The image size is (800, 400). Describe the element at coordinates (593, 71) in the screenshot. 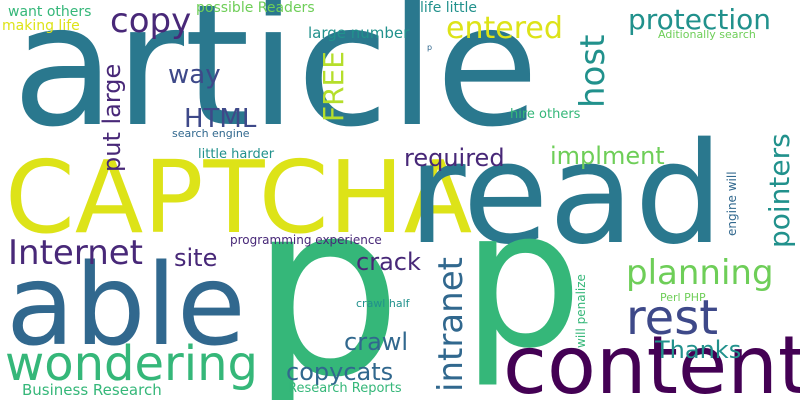

I see `word-host: host` at that location.